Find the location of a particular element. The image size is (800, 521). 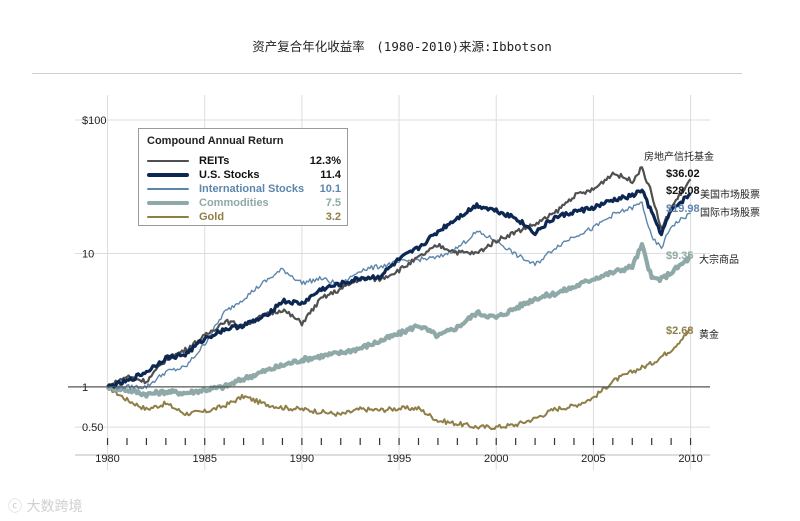

y-tick-label-0.50: 0.50 is located at coordinates (92, 428).